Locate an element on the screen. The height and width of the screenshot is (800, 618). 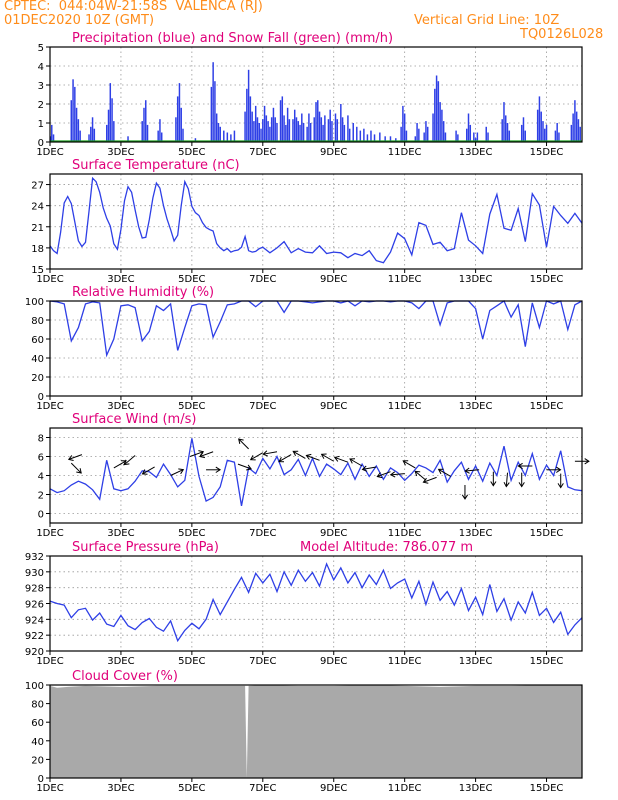
cloud-xtick-label: 15DEC is located at coordinates (547, 788).